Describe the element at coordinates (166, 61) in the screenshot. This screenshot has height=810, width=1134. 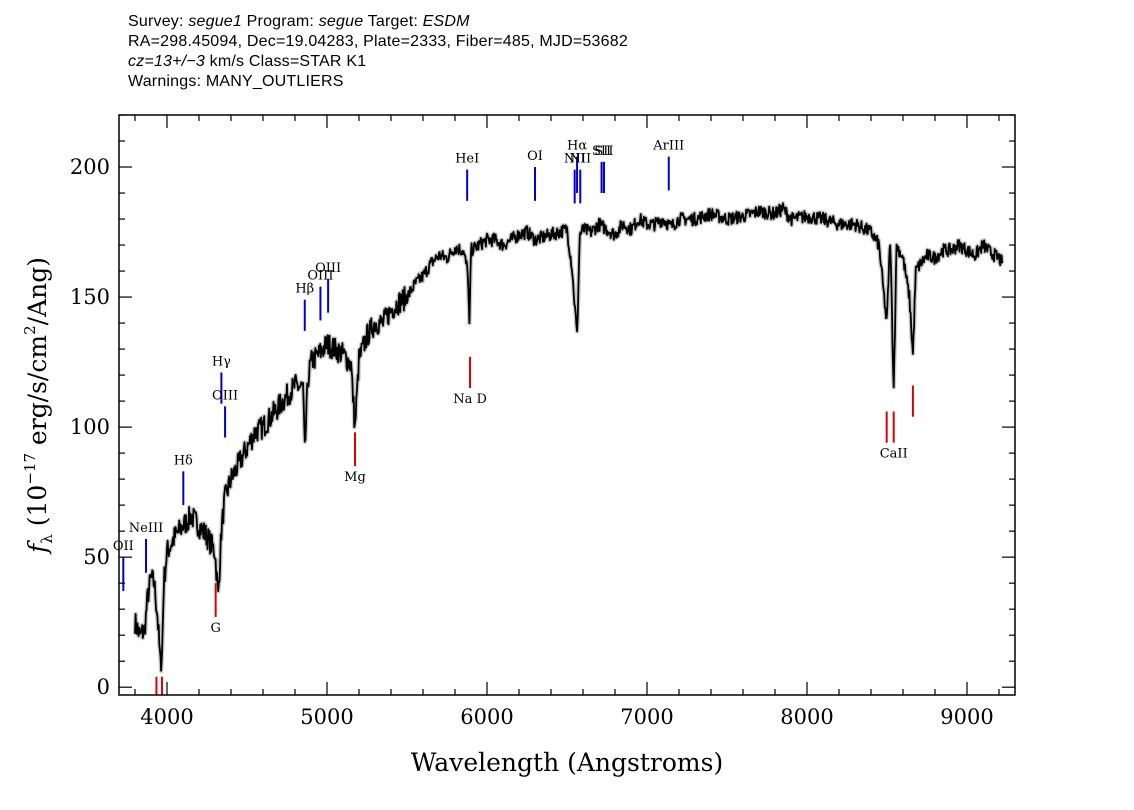
I see `cz-value: cz=13+/−3` at that location.